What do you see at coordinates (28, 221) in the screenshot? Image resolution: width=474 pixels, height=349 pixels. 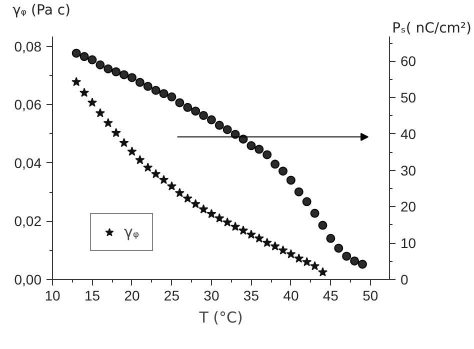 I see `y-tick-label: 0,02` at bounding box center [28, 221].